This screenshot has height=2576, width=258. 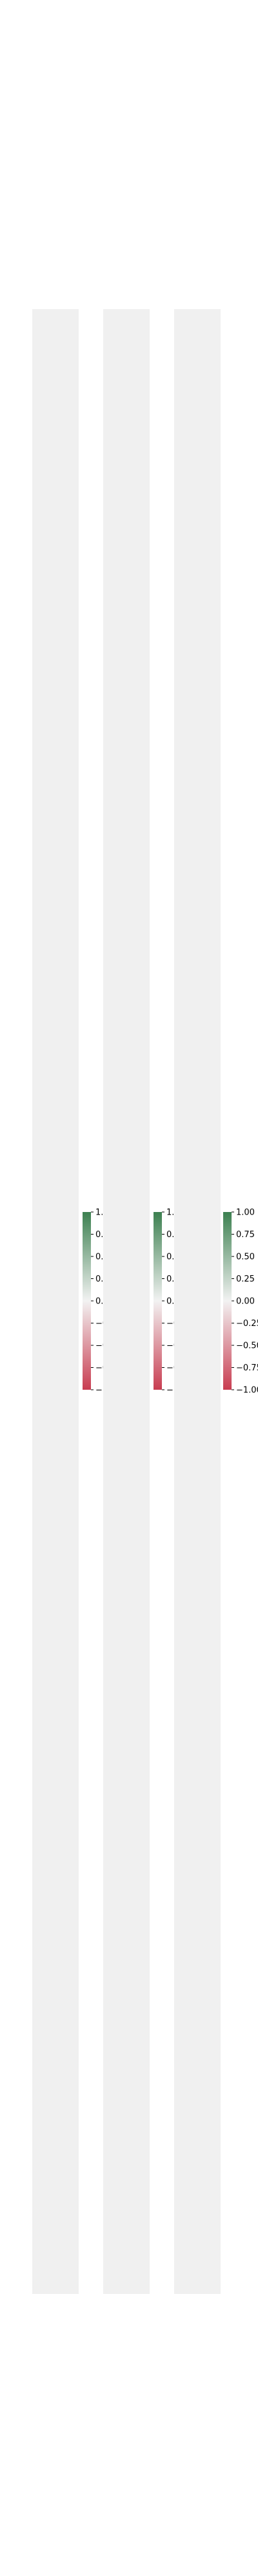 I want to click on colorbar-tick-label-3-5: −0.25, so click(x=247, y=1324).